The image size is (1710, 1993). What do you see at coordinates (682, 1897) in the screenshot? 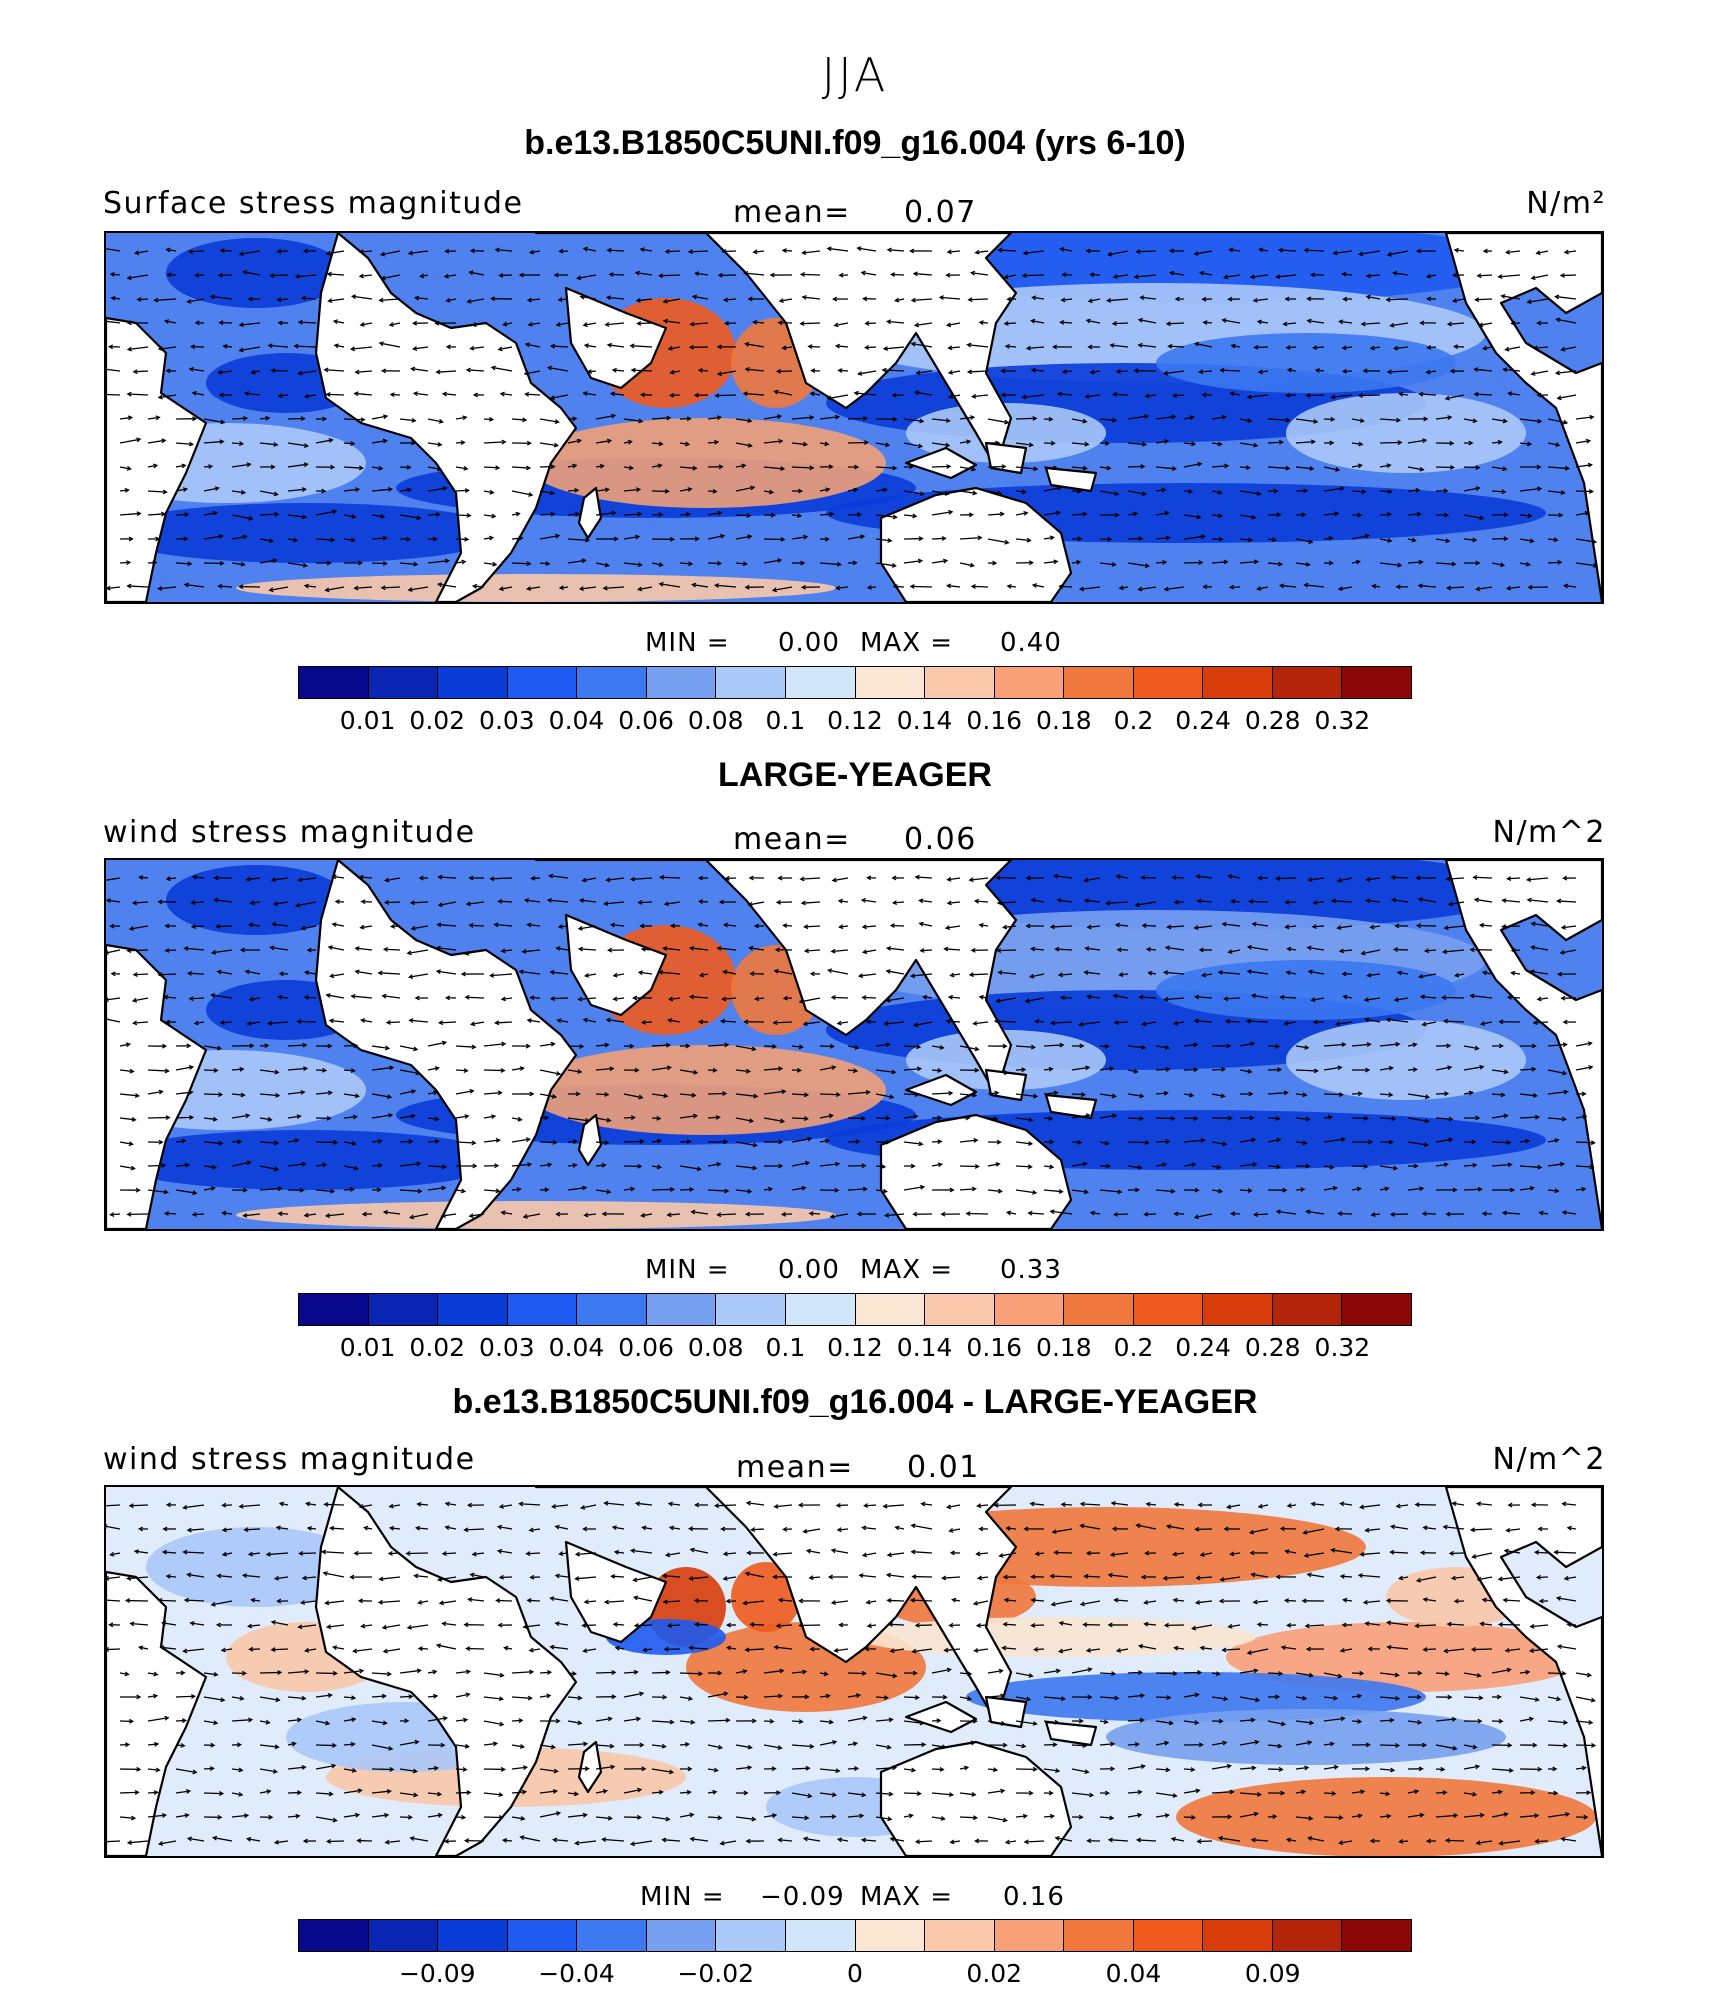
I see `panel-3-min-label: MIN =` at bounding box center [682, 1897].